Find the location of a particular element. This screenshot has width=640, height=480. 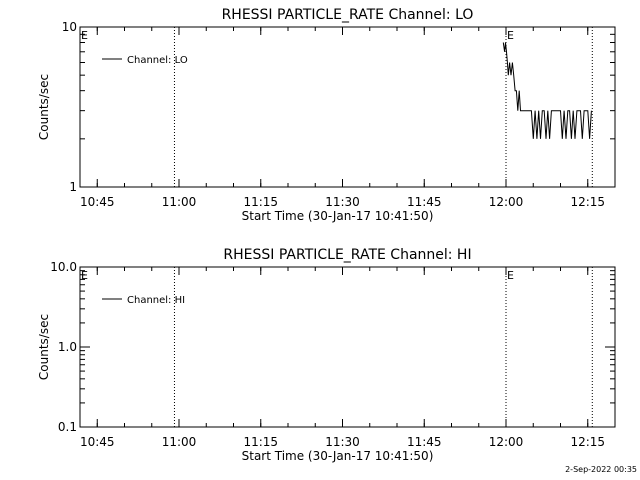

y-tick-label: 10.0 is located at coordinates (63, 267).